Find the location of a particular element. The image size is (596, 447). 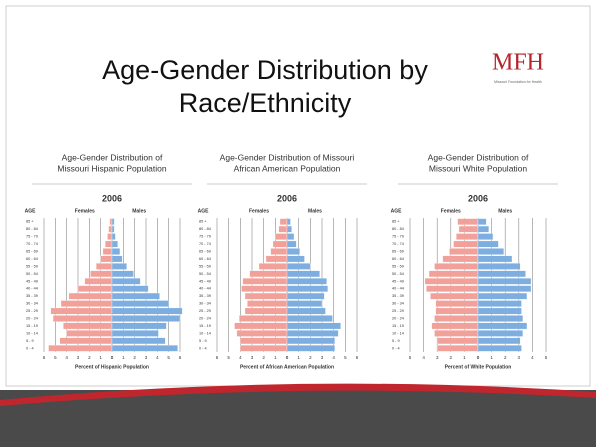

chart-subtitle: 2006 is located at coordinates (287, 198).